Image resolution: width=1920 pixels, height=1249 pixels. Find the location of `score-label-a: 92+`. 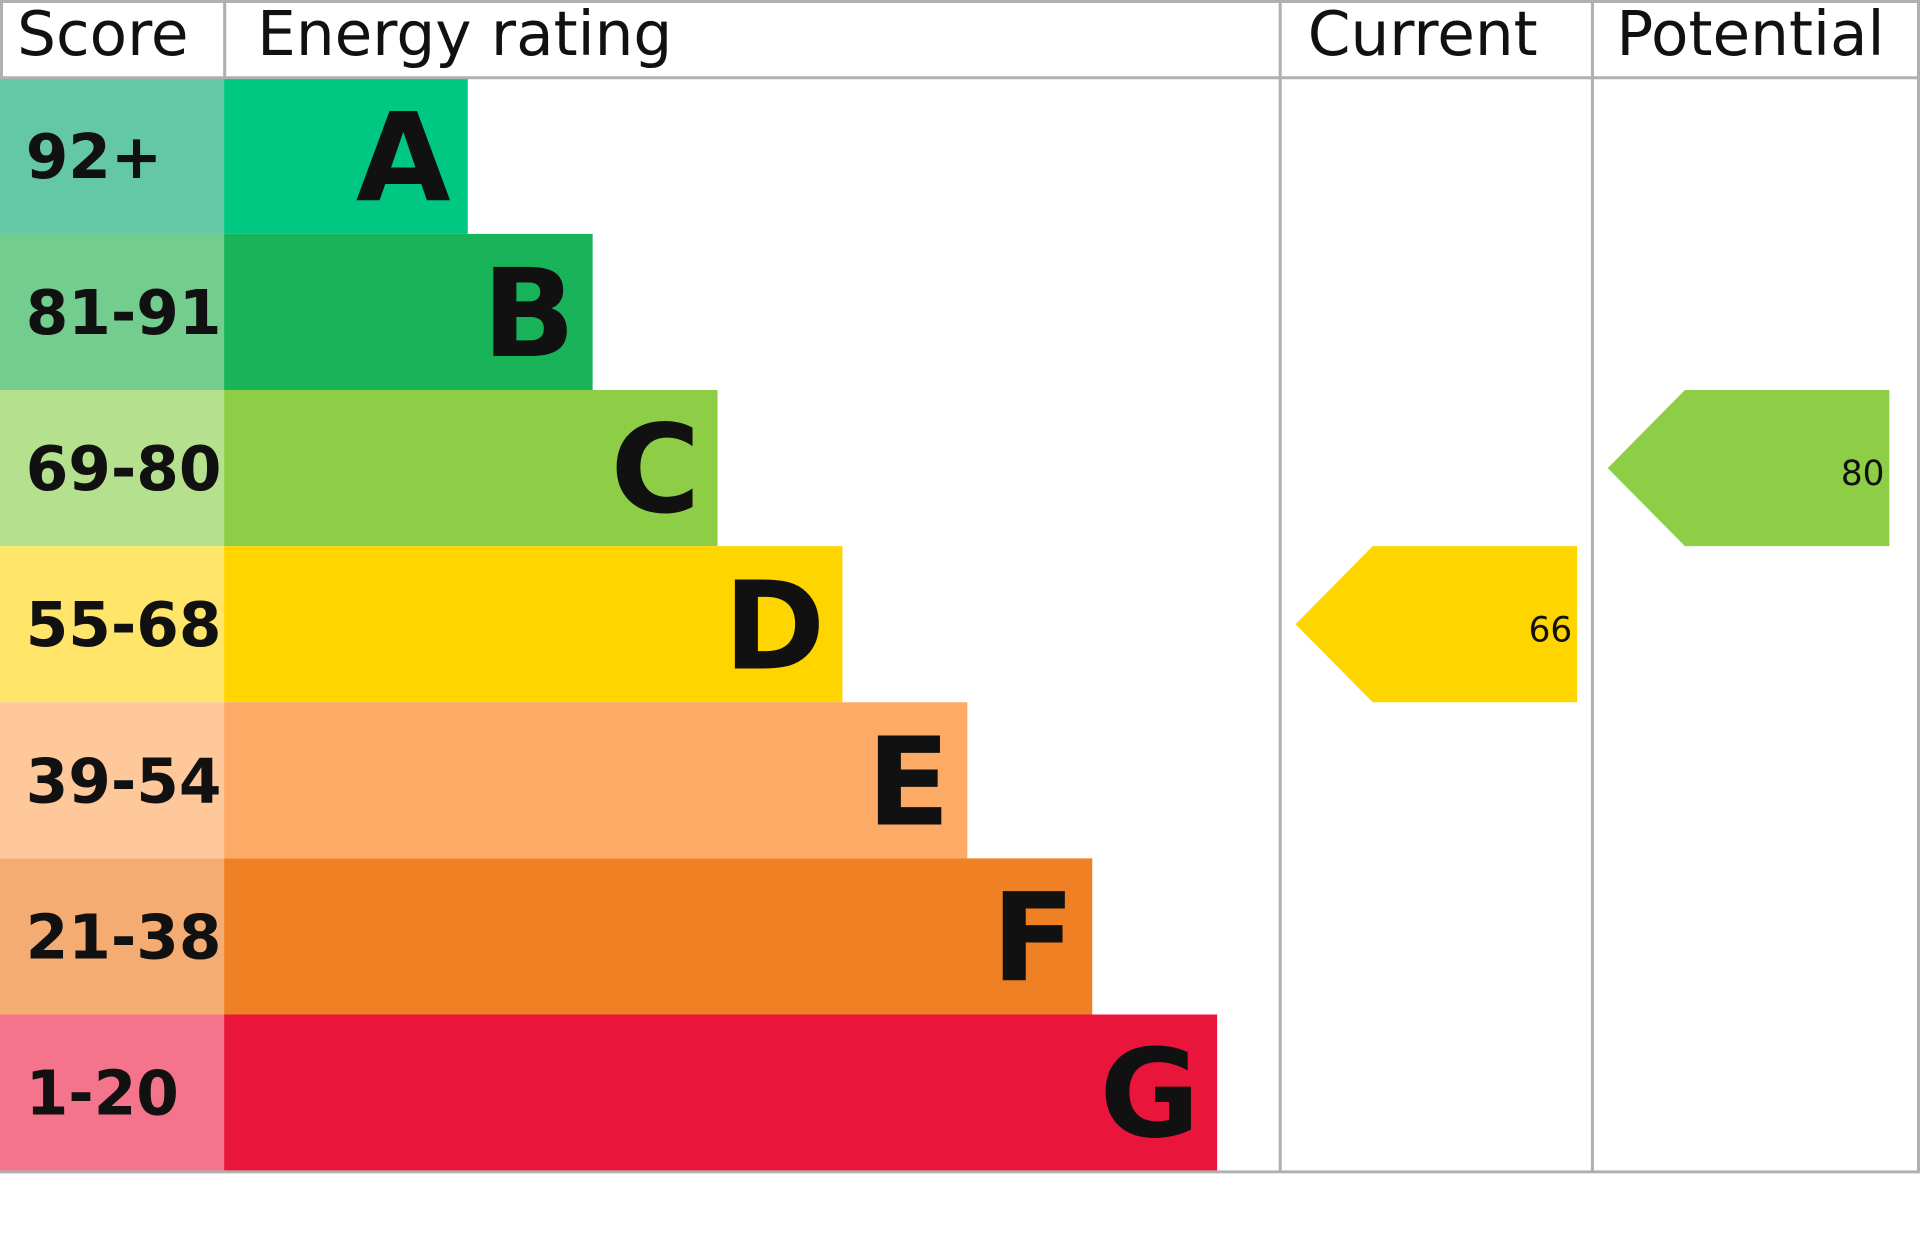

score-label-a: 92+ is located at coordinates (94, 157).